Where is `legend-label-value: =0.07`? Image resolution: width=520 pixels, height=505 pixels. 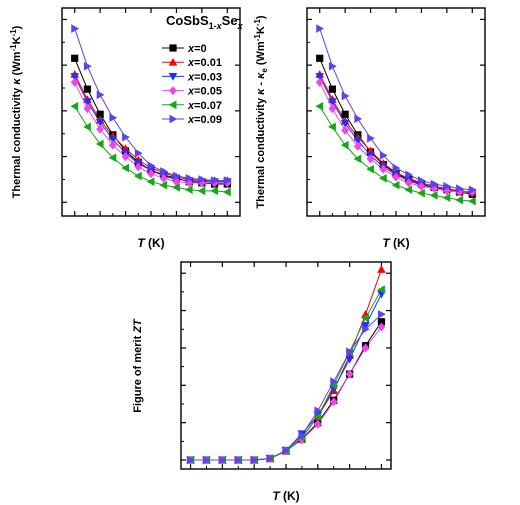
legend-label-value: =0.07 is located at coordinates (208, 106).